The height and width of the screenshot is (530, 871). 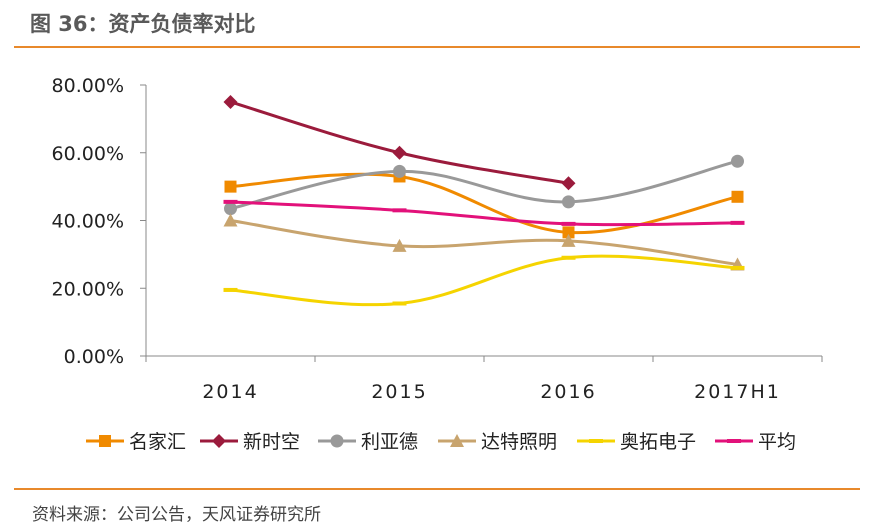 I want to click on legend-label: 达特照明, so click(x=519, y=442).